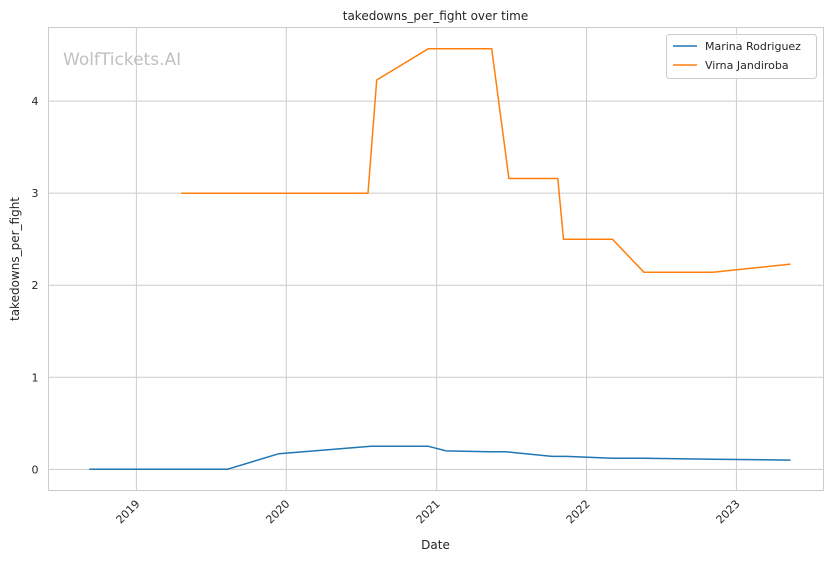 Image resolution: width=832 pixels, height=561 pixels. Describe the element at coordinates (747, 65) in the screenshot. I see `legend-label-virna-jandiroba: Virna Jandiroba` at that location.